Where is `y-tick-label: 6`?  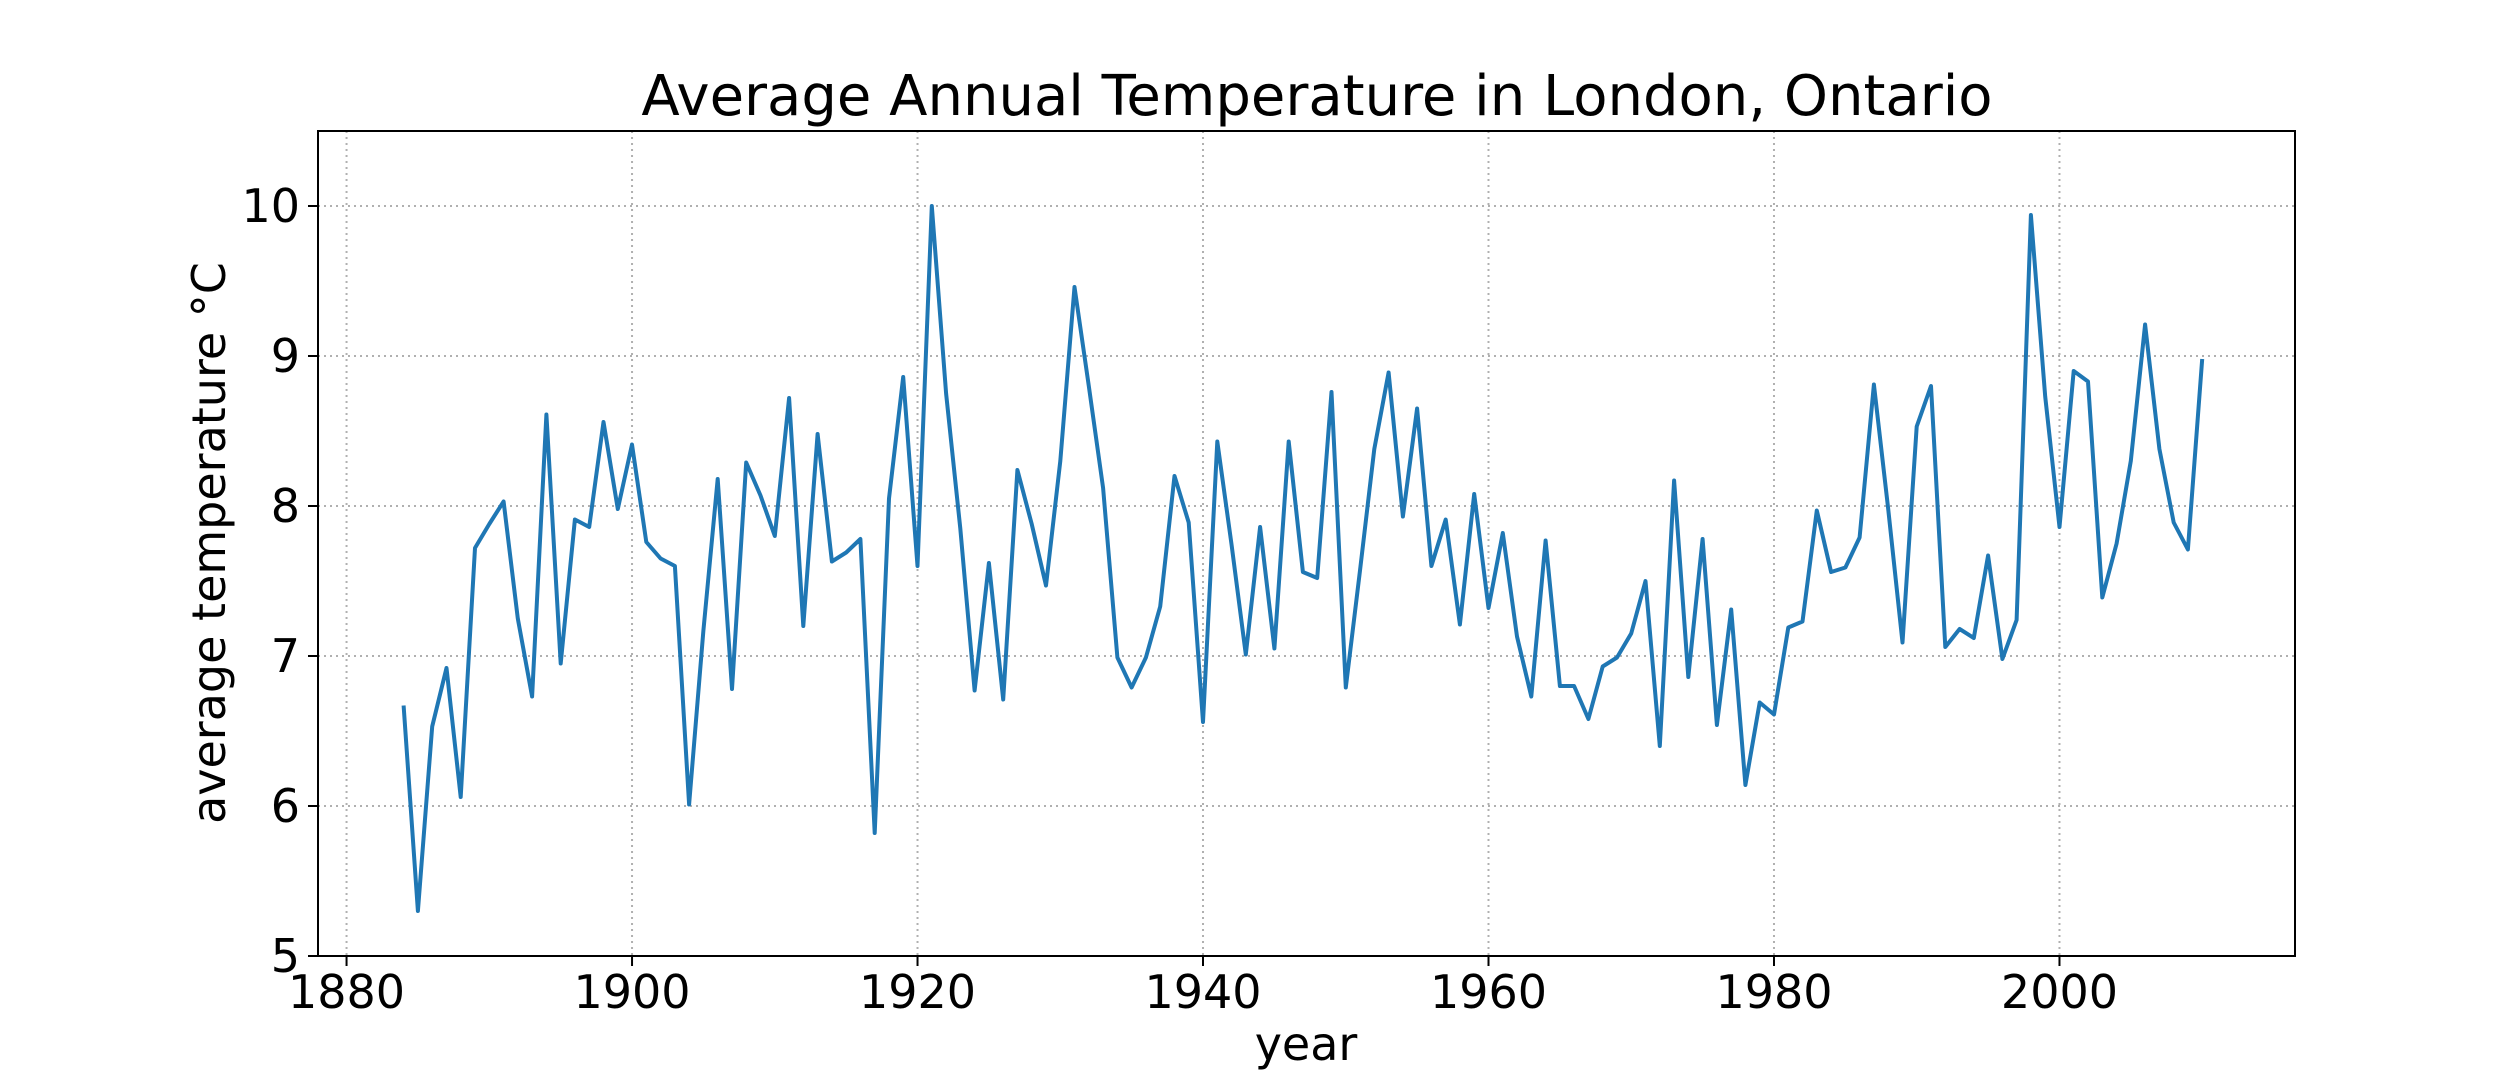 y-tick-label: 6 is located at coordinates (285, 806).